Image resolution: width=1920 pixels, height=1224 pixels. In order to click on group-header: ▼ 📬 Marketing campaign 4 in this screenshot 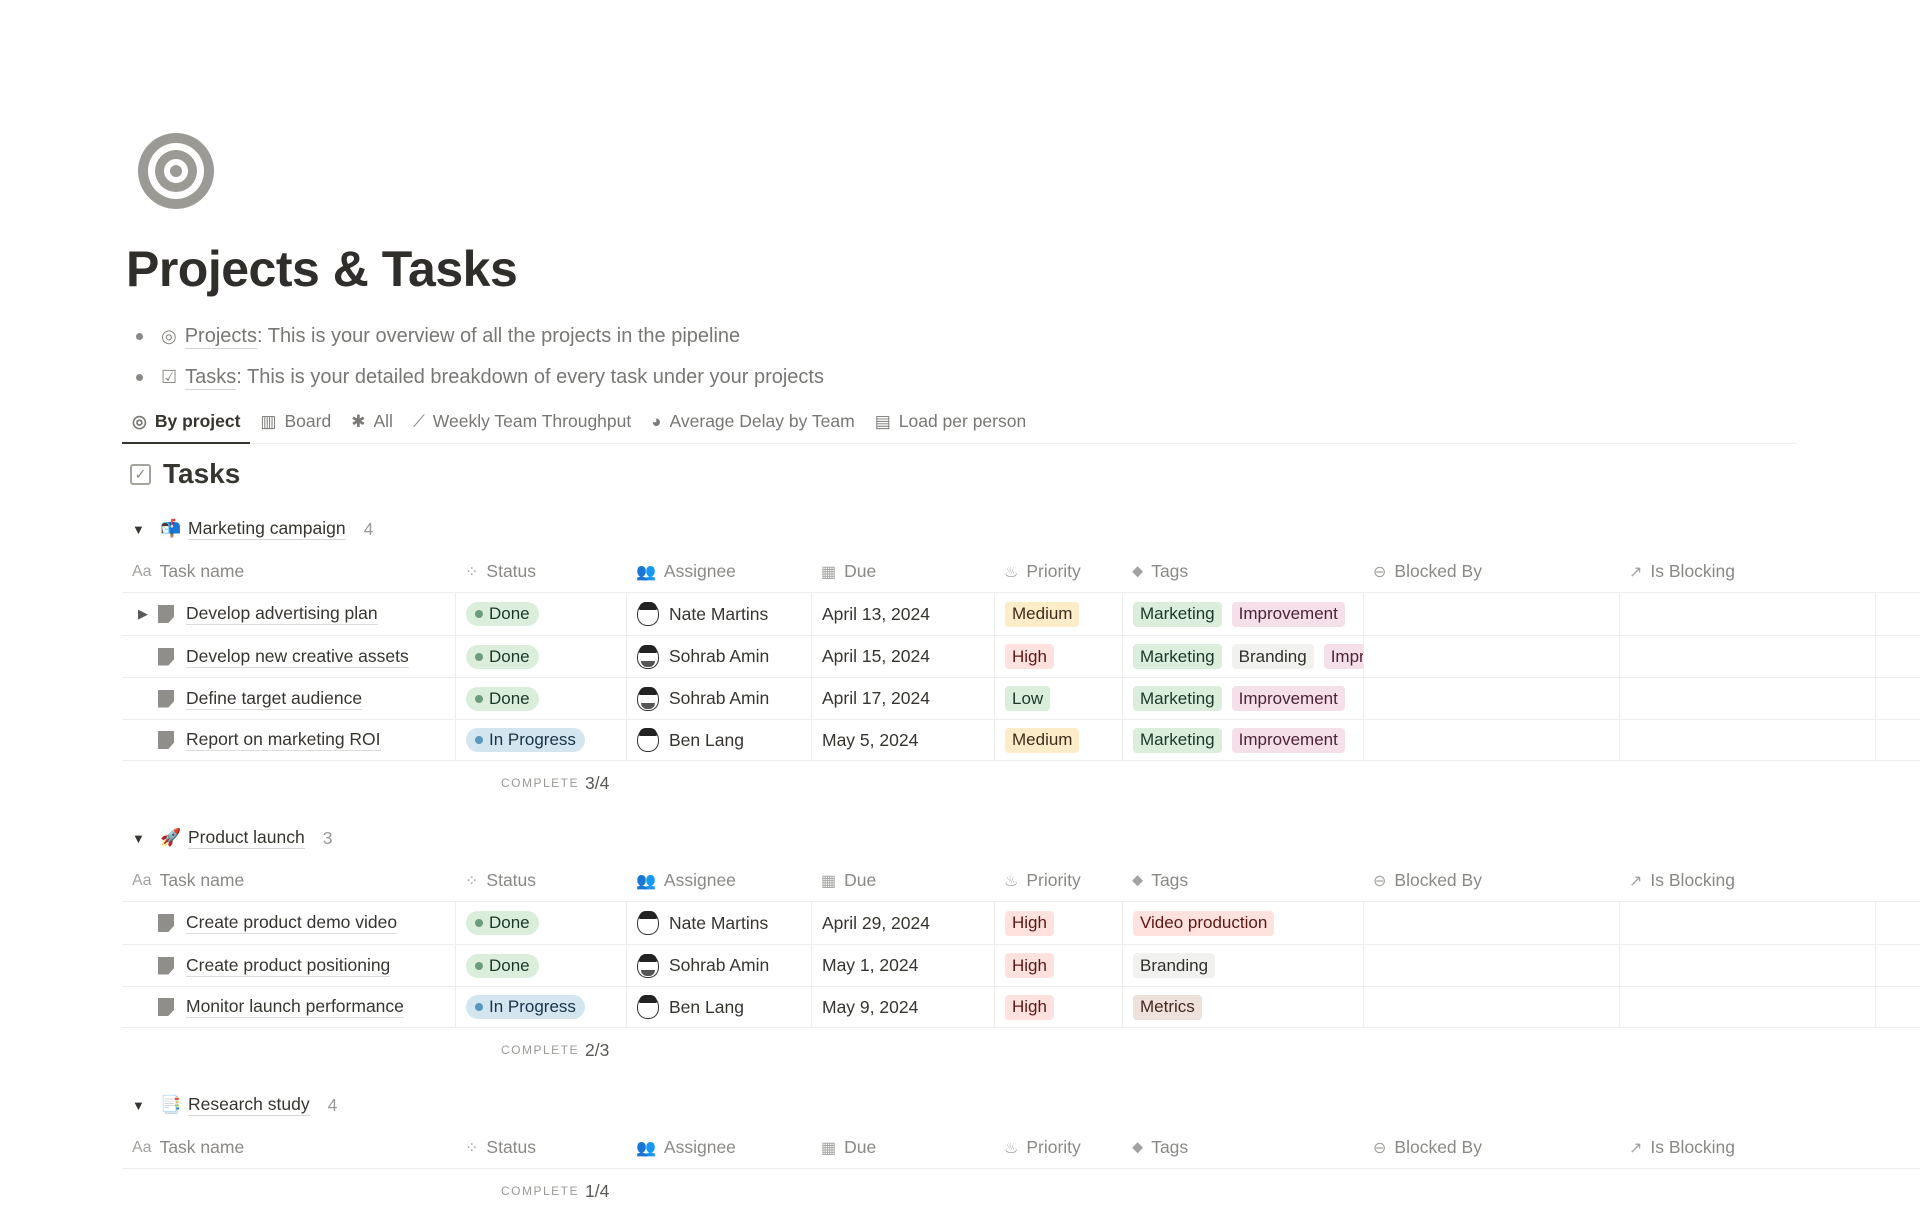, I will do `click(1021, 529)`.